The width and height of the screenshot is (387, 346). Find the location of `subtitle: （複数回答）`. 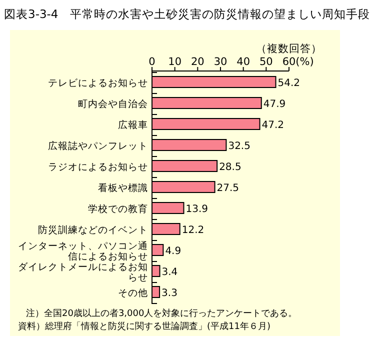

subtitle: （複数回答） is located at coordinates (289, 49).